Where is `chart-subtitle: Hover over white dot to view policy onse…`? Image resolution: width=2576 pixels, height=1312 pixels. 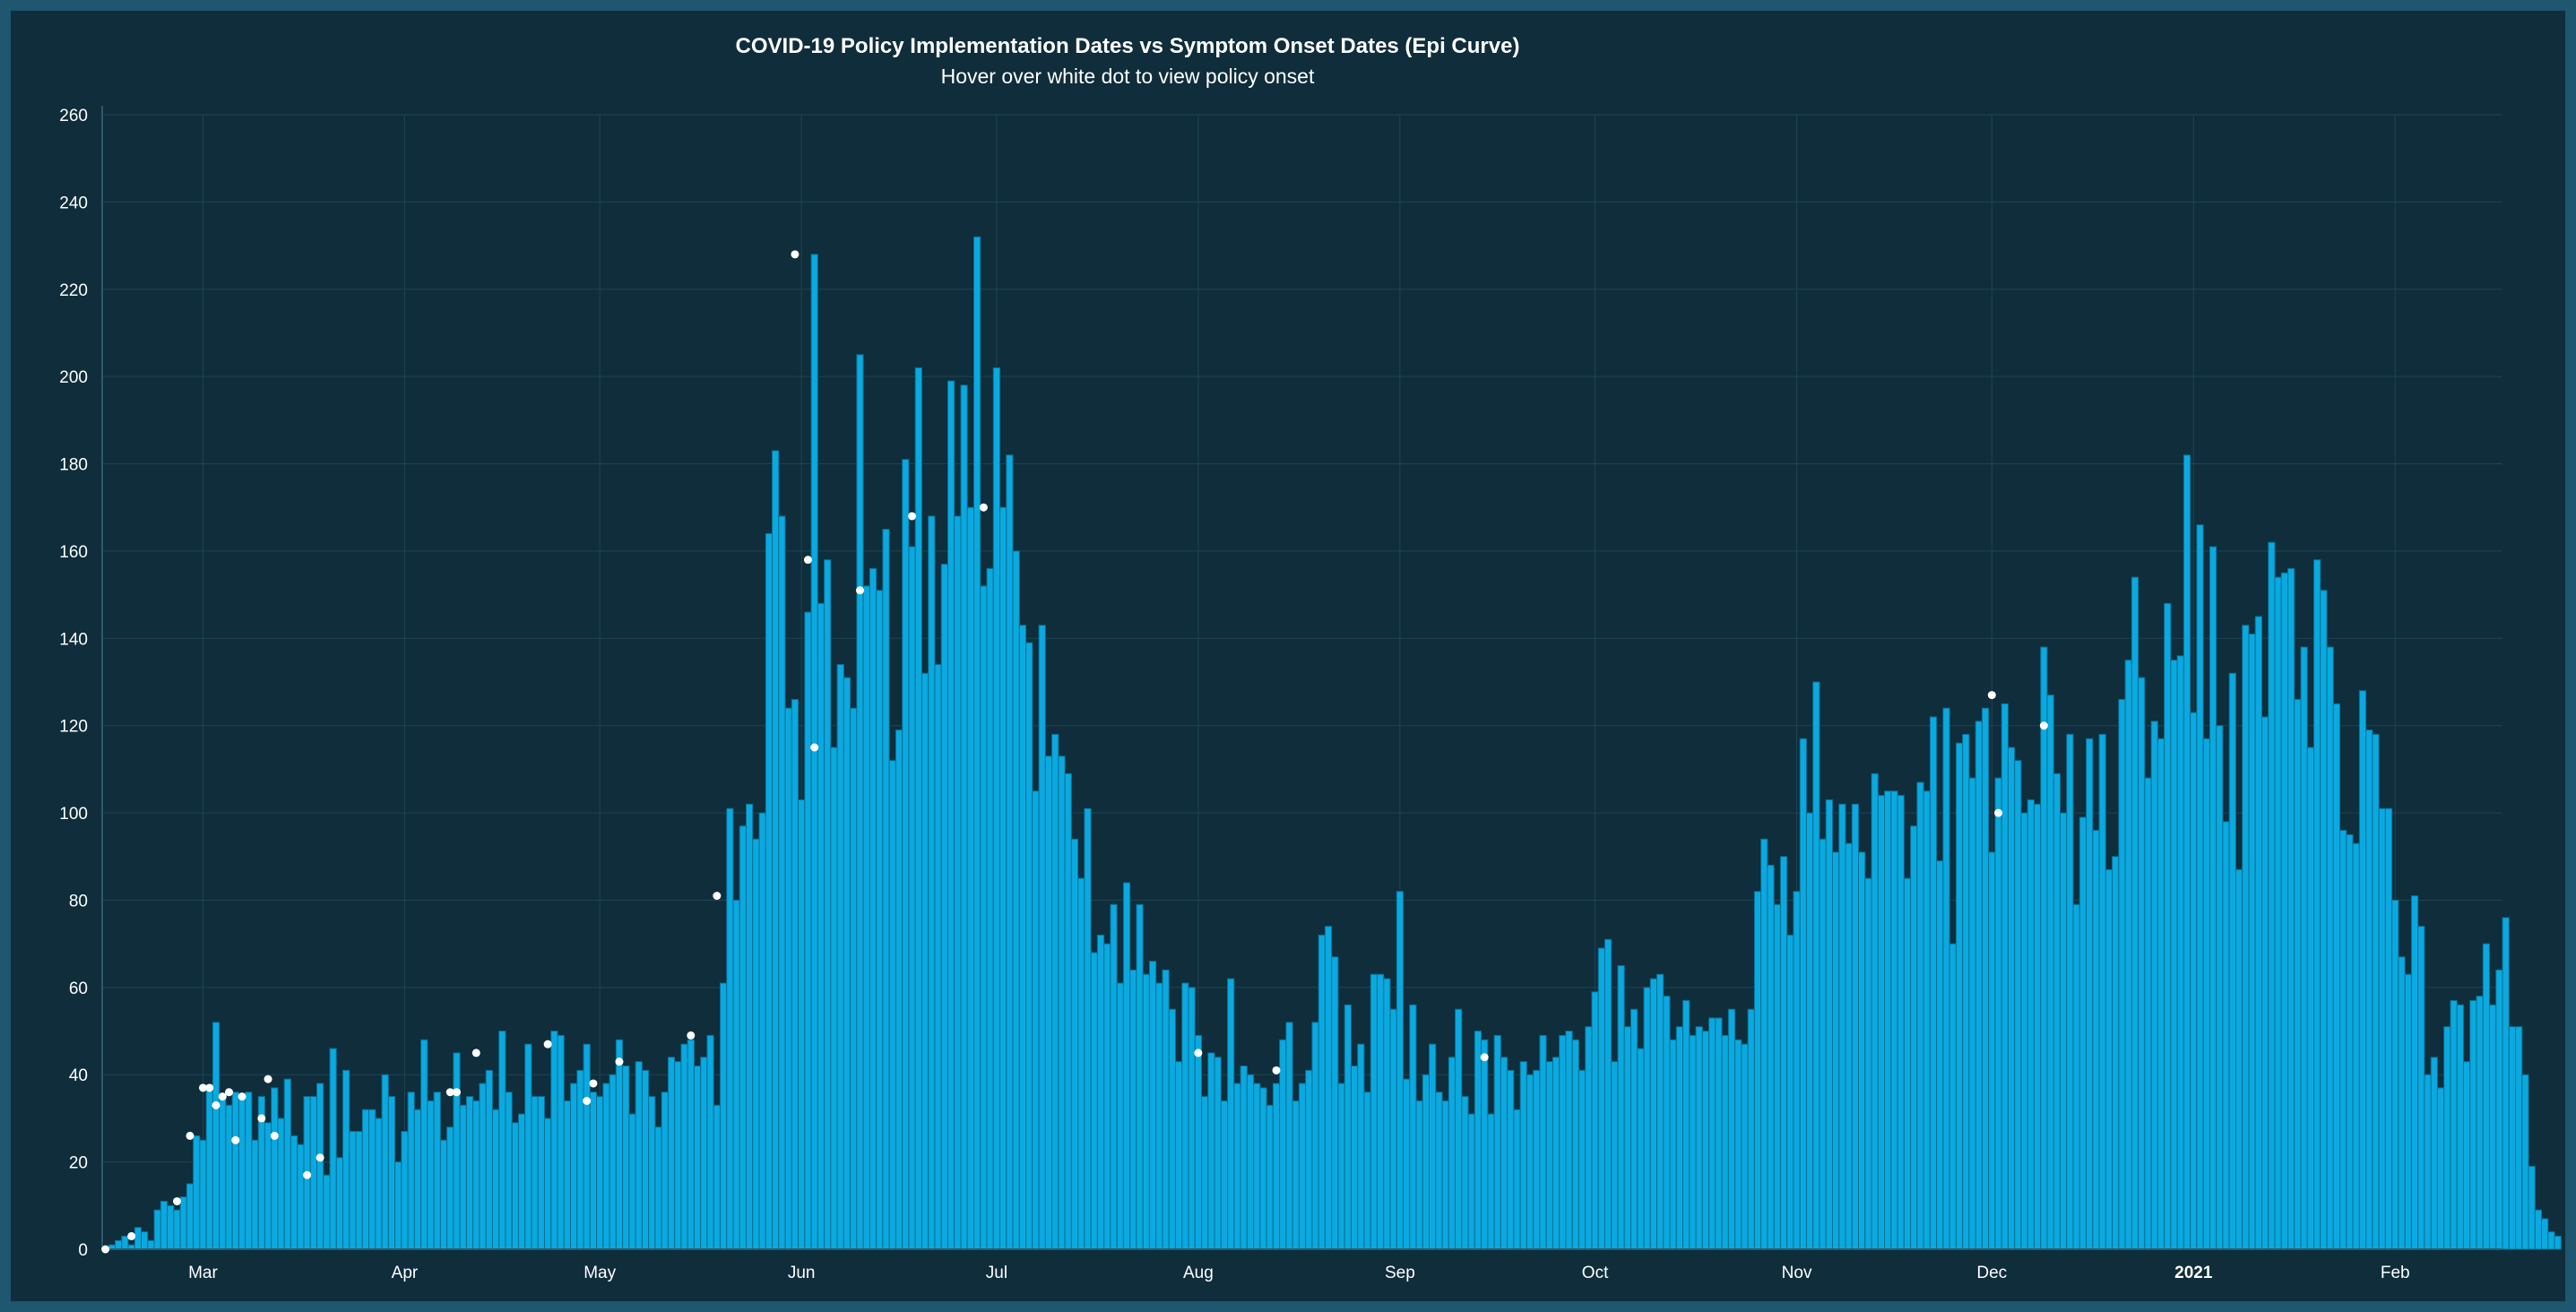 chart-subtitle: Hover over white dot to view policy onse… is located at coordinates (1128, 77).